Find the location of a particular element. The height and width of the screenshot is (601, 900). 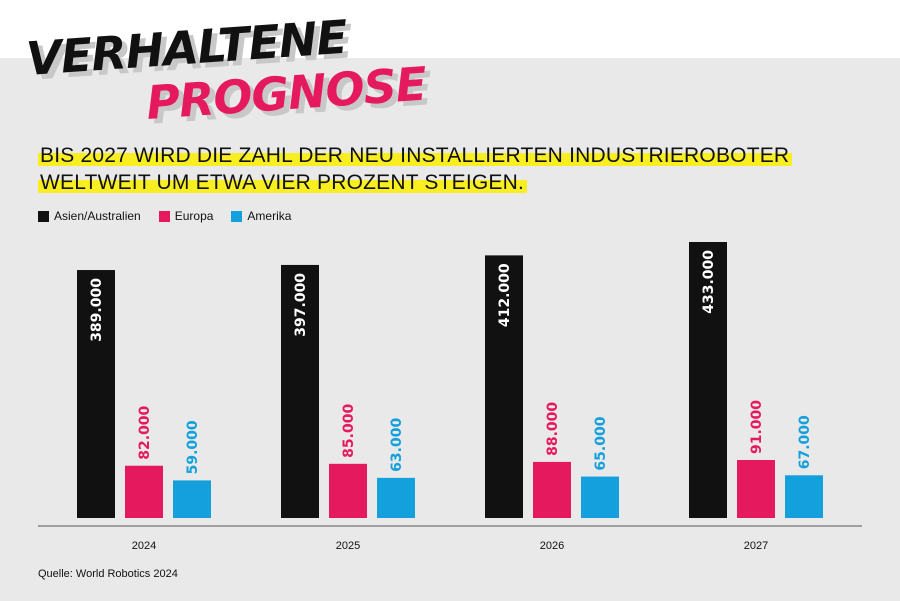

x-tick-label-2024: 2024 is located at coordinates (144, 546).